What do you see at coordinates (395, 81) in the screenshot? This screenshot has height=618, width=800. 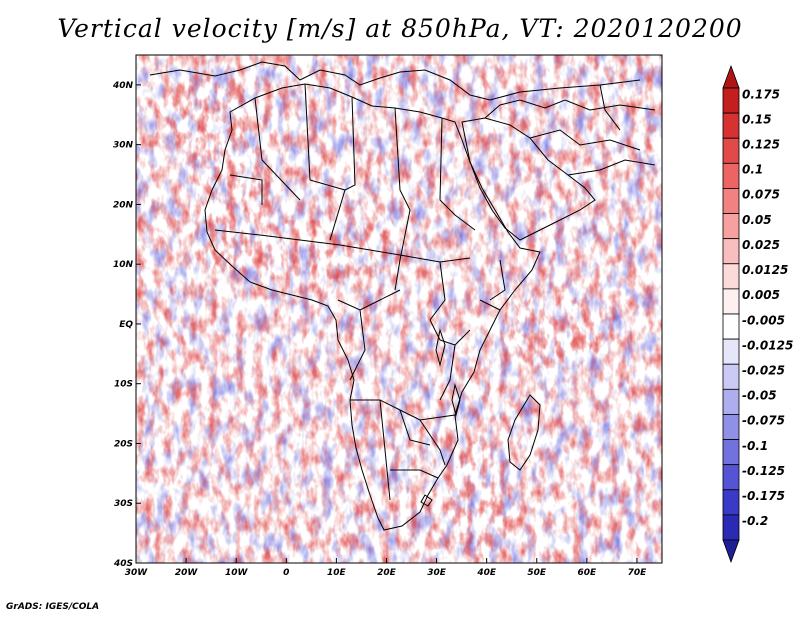 I see `europe-coastline` at bounding box center [395, 81].